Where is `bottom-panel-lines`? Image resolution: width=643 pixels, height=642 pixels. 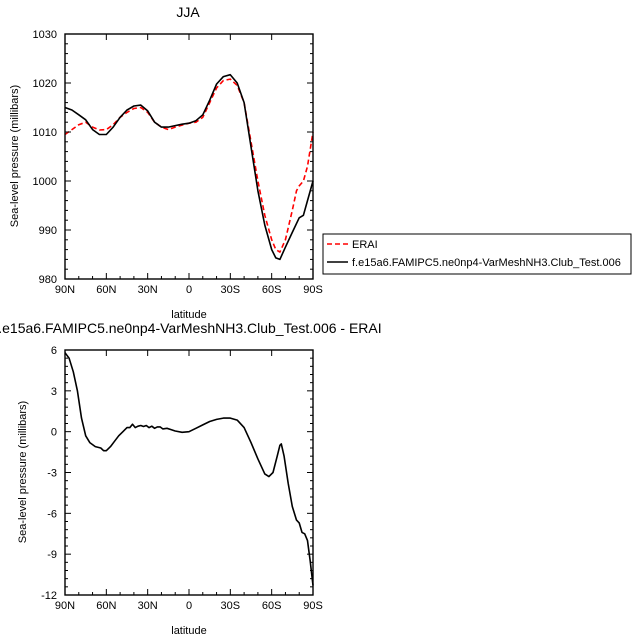 bottom-panel-lines is located at coordinates (189, 469).